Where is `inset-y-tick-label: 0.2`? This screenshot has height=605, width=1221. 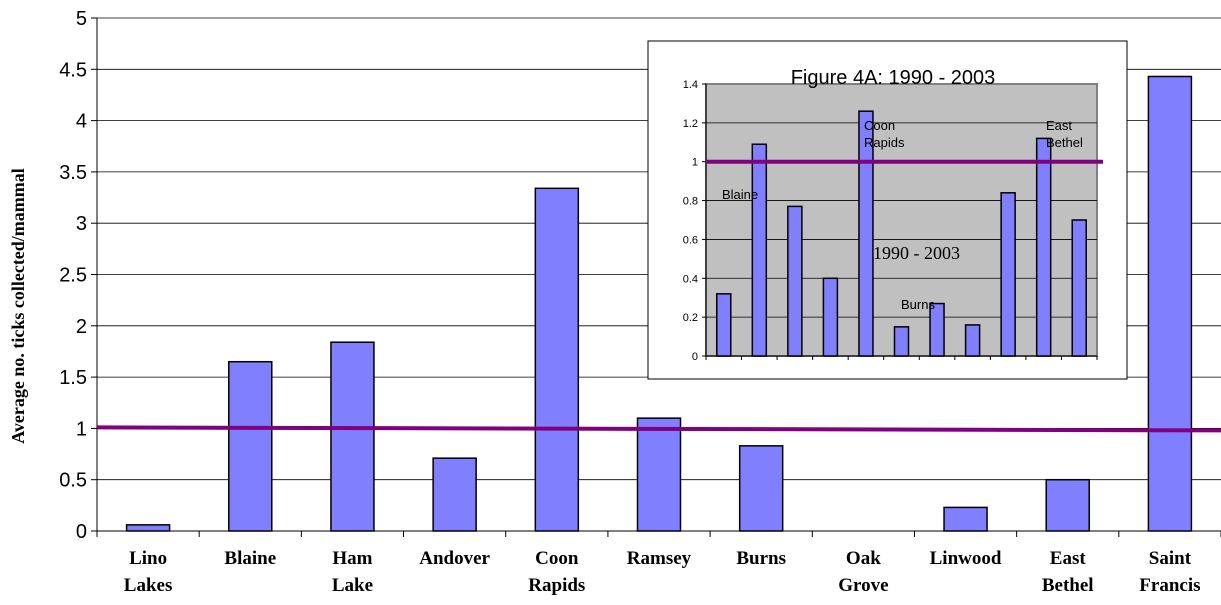
inset-y-tick-label: 0.2 is located at coordinates (690, 318).